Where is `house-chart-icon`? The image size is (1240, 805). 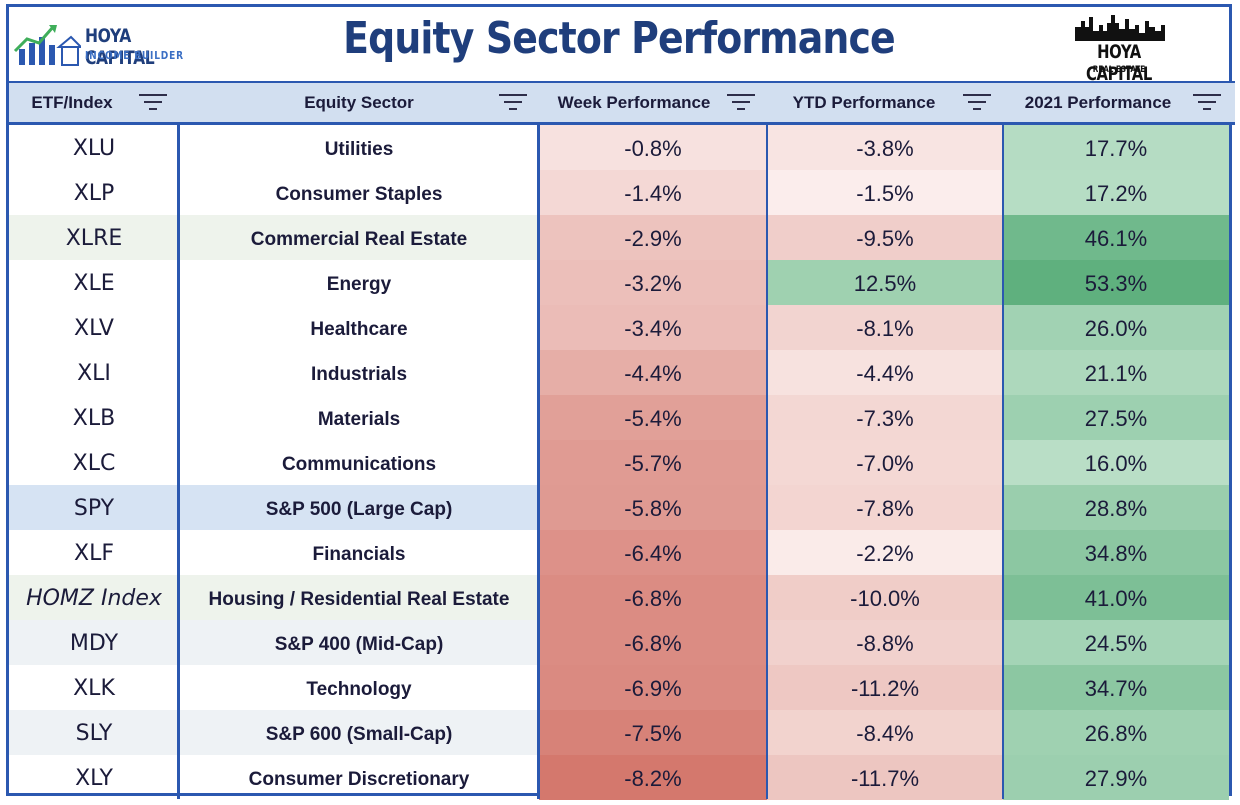 house-chart-icon is located at coordinates (47, 45).